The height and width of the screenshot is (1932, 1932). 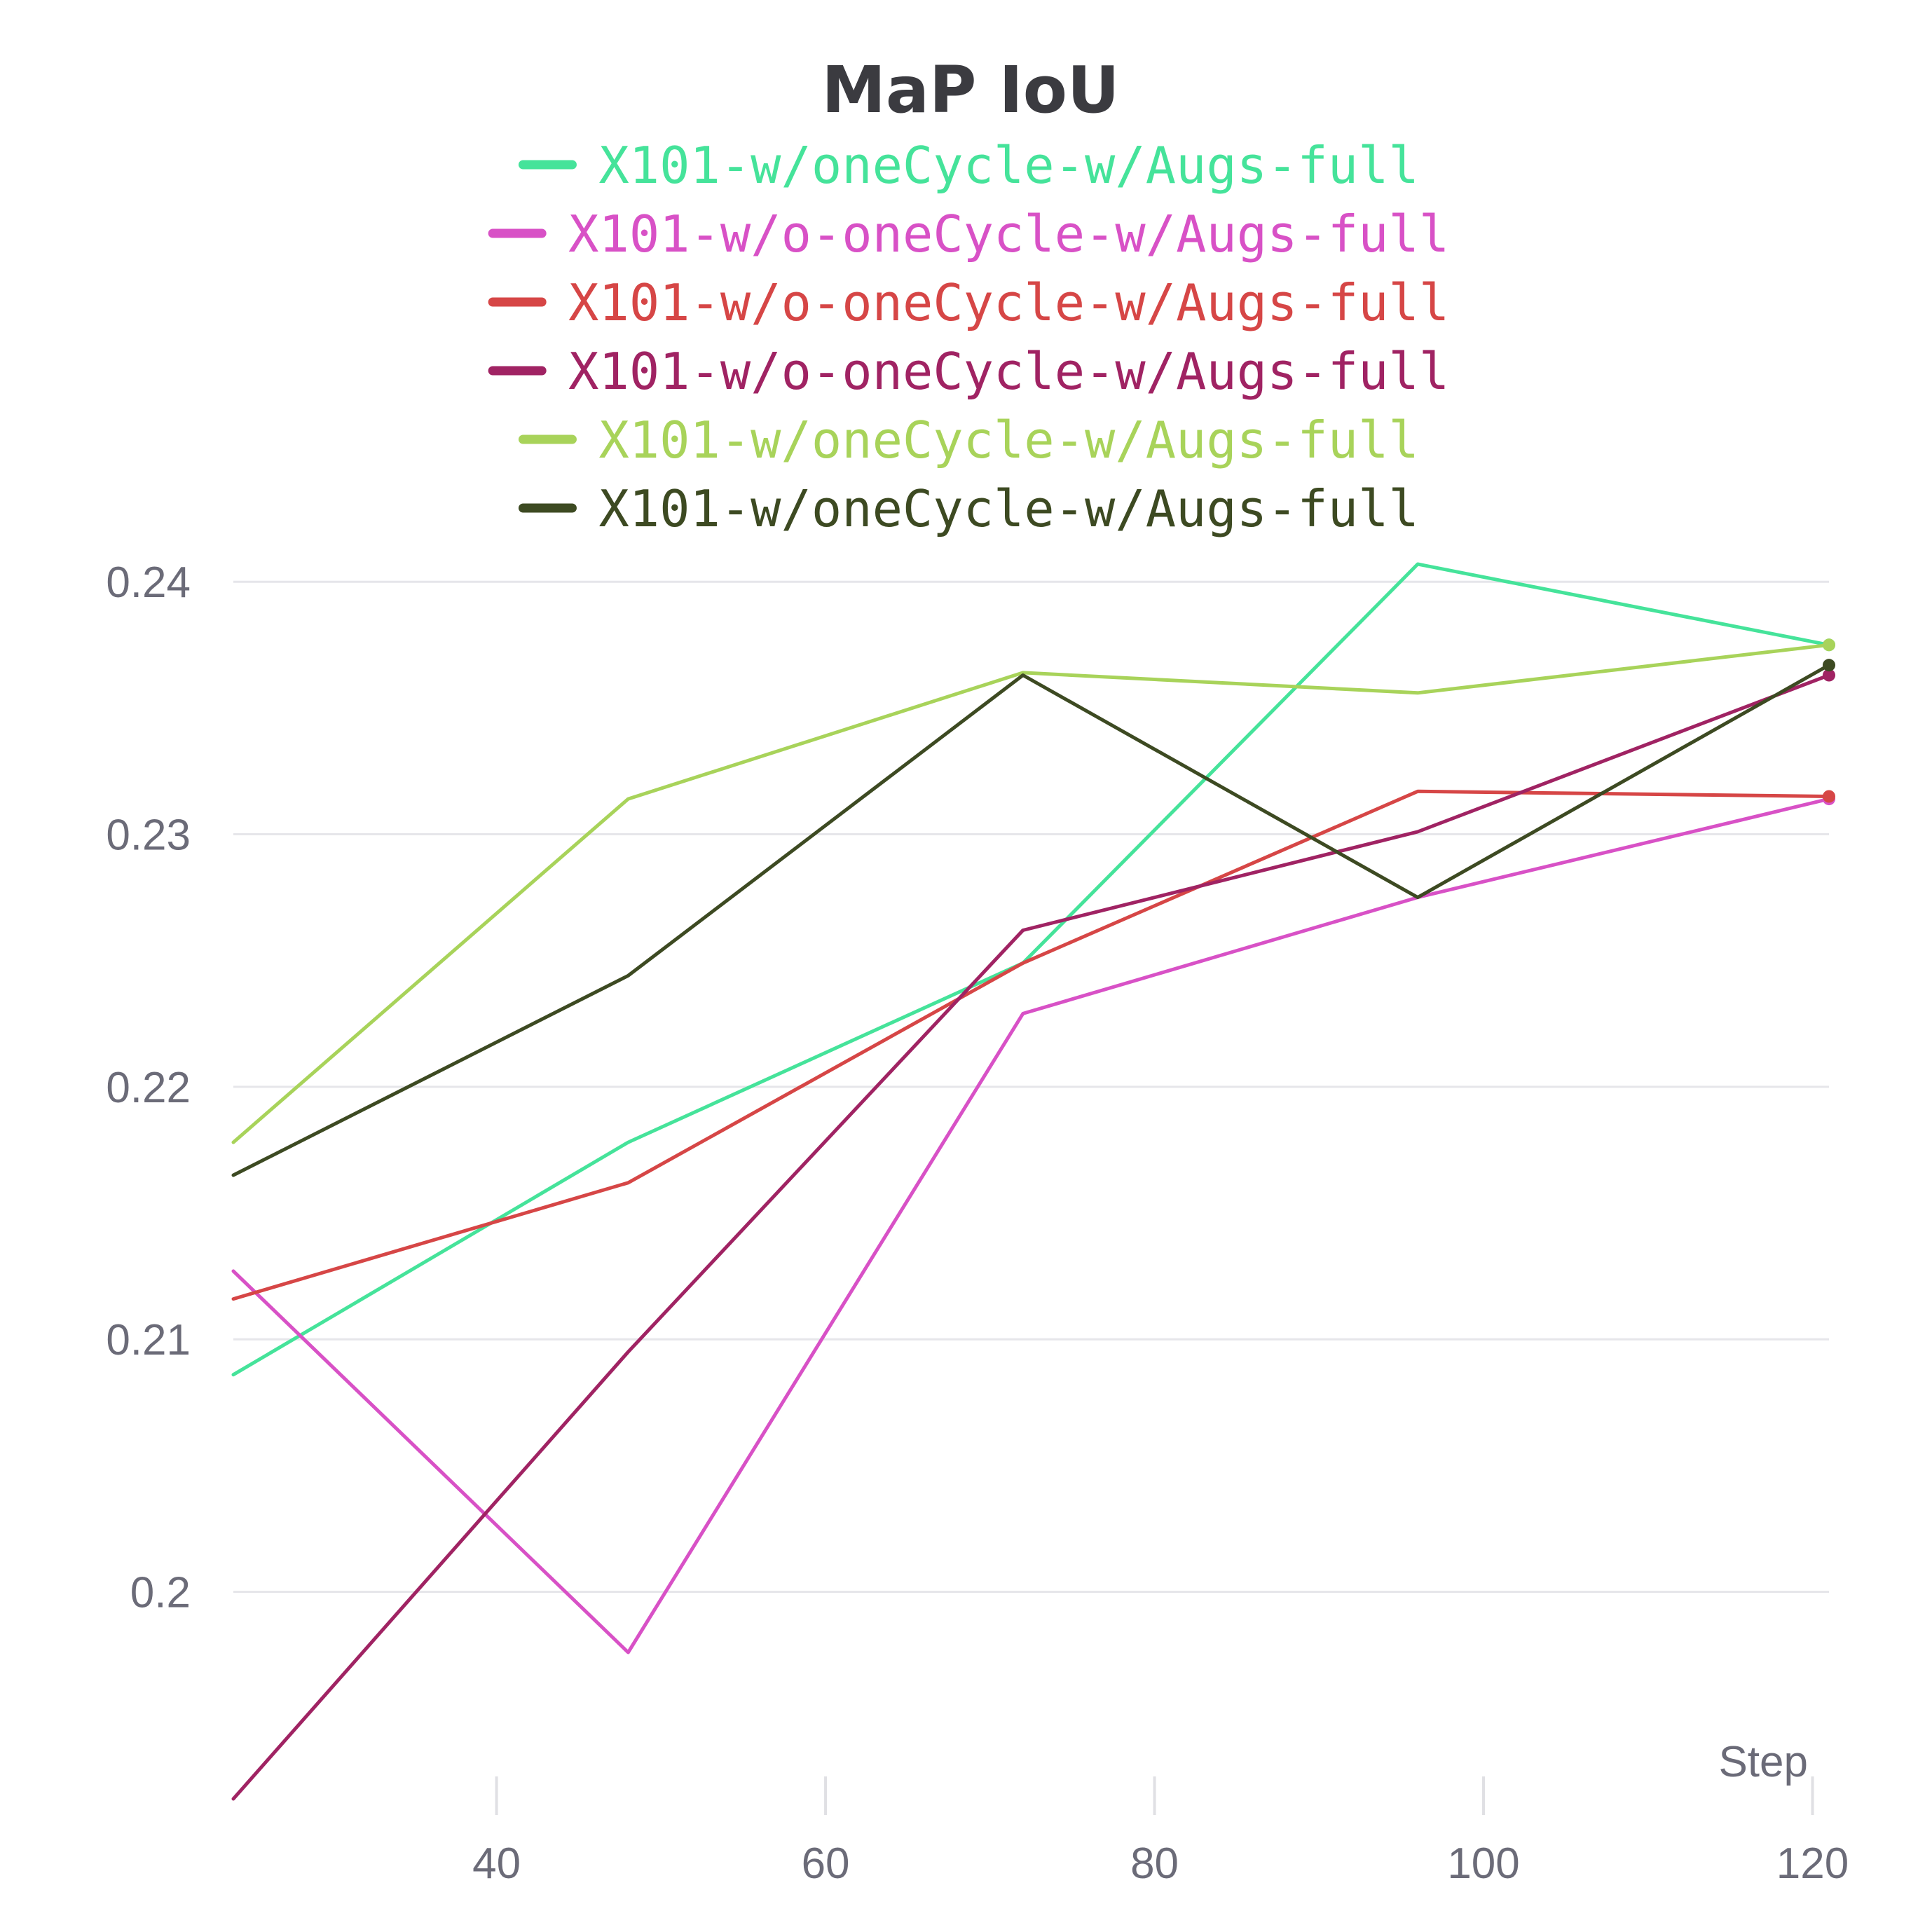 What do you see at coordinates (1161, 1832) in the screenshot?
I see `x-axis: 40 60 80 100 120` at bounding box center [1161, 1832].